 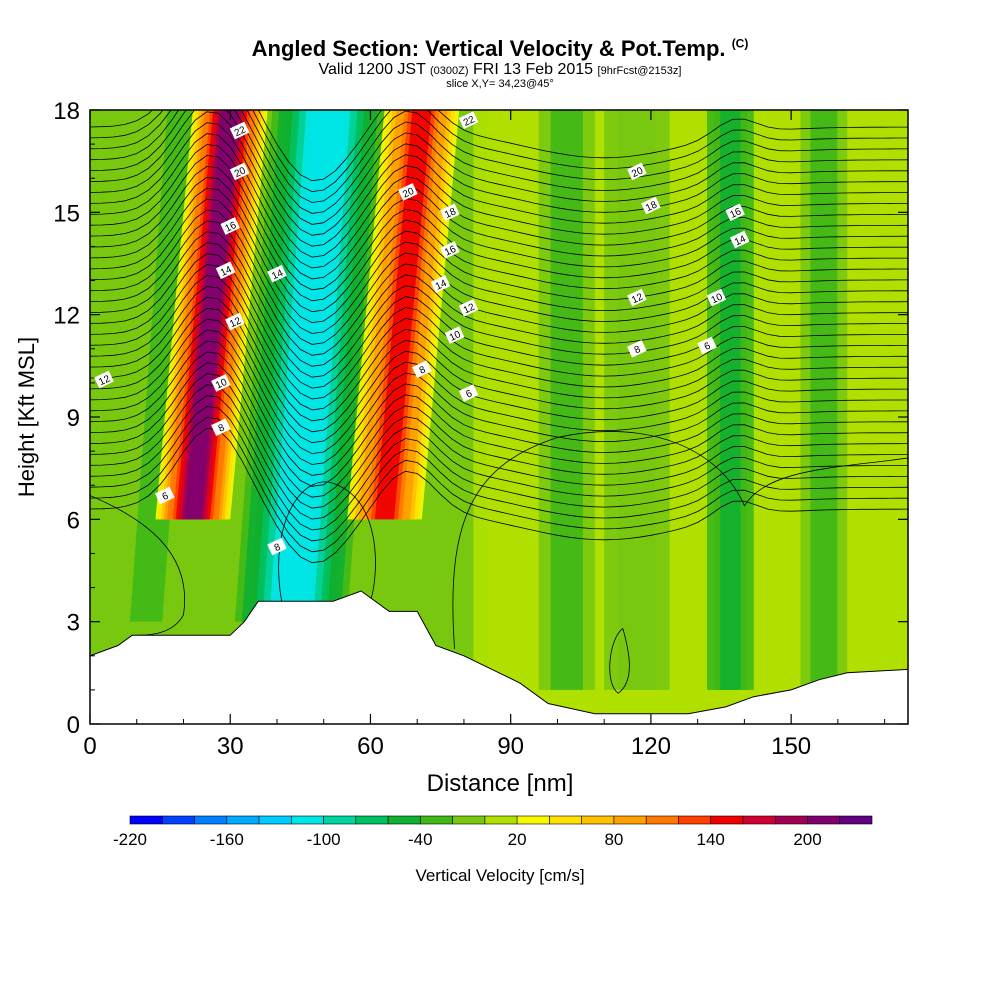 I want to click on theta-label-14: 18, so click(x=450, y=212).